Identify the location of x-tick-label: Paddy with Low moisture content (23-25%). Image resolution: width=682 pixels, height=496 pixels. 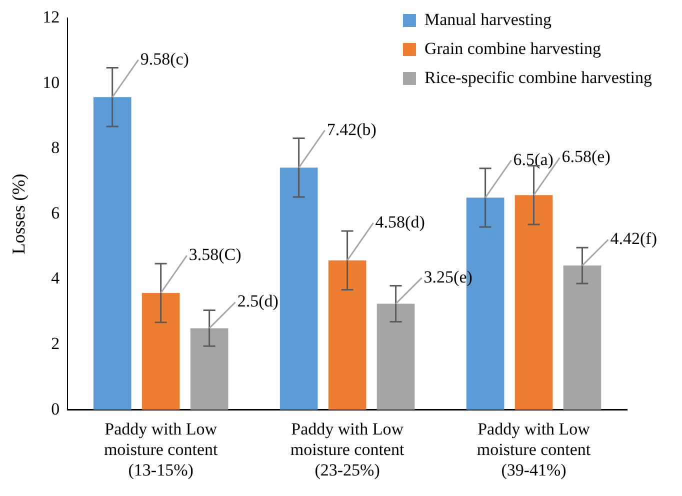
(347, 449).